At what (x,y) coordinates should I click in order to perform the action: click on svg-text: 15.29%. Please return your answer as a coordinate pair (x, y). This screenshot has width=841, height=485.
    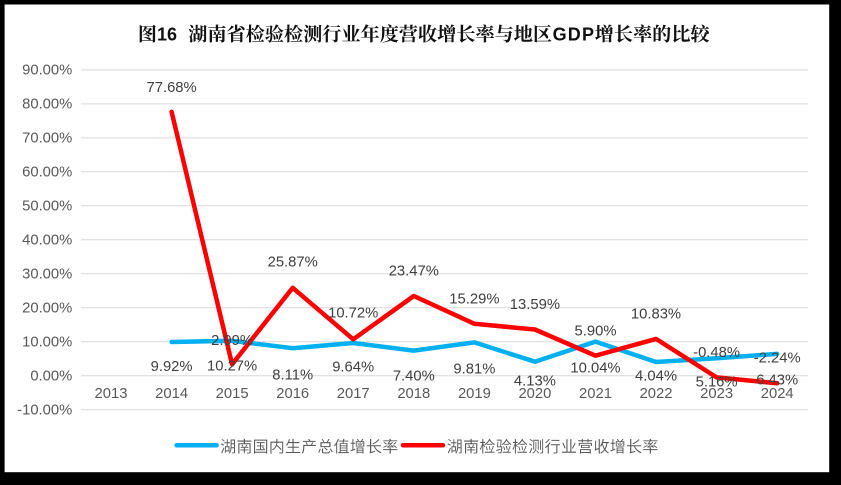
    Looking at the image, I should click on (474, 299).